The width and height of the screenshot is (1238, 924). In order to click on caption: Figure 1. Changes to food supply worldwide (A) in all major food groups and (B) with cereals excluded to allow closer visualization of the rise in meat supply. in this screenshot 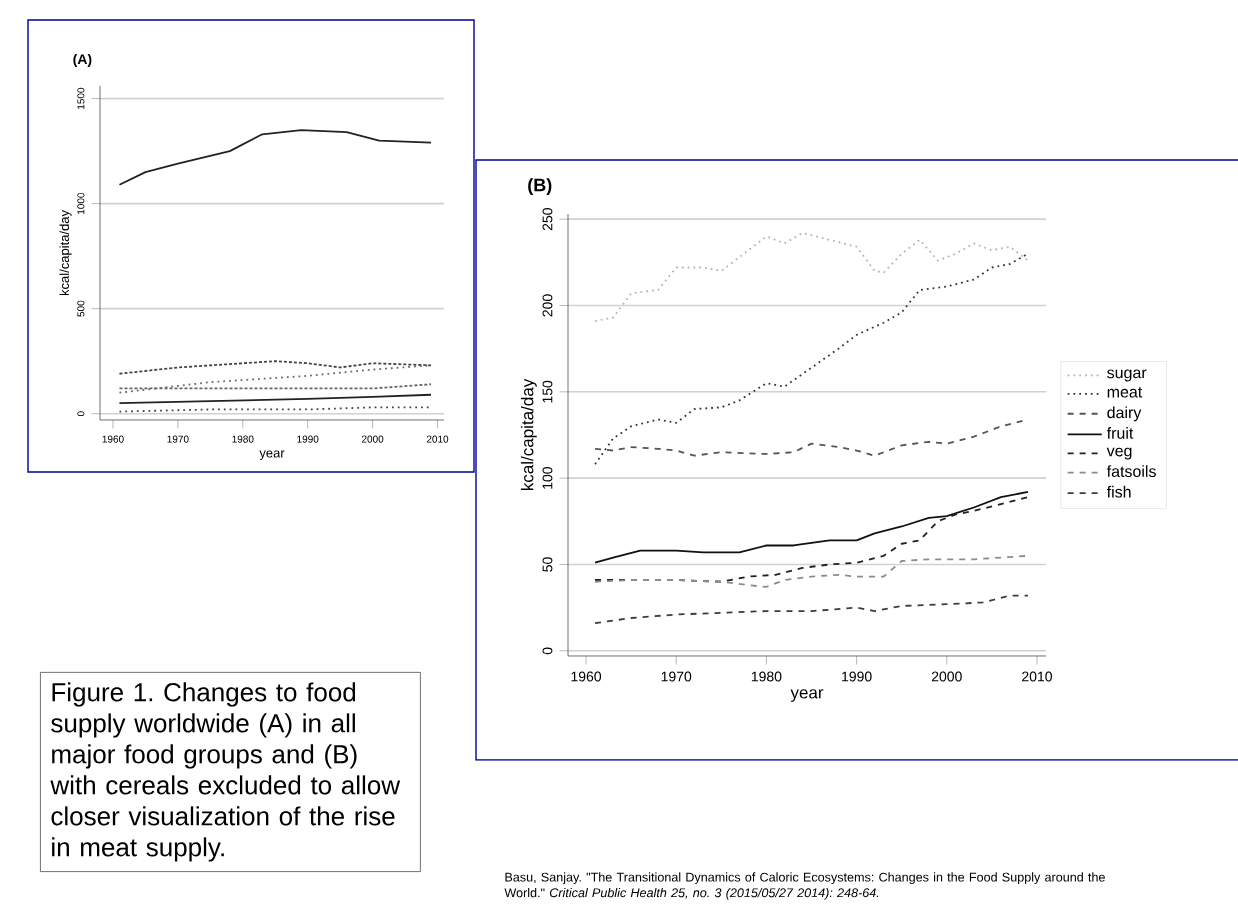, I will do `click(225, 772)`.